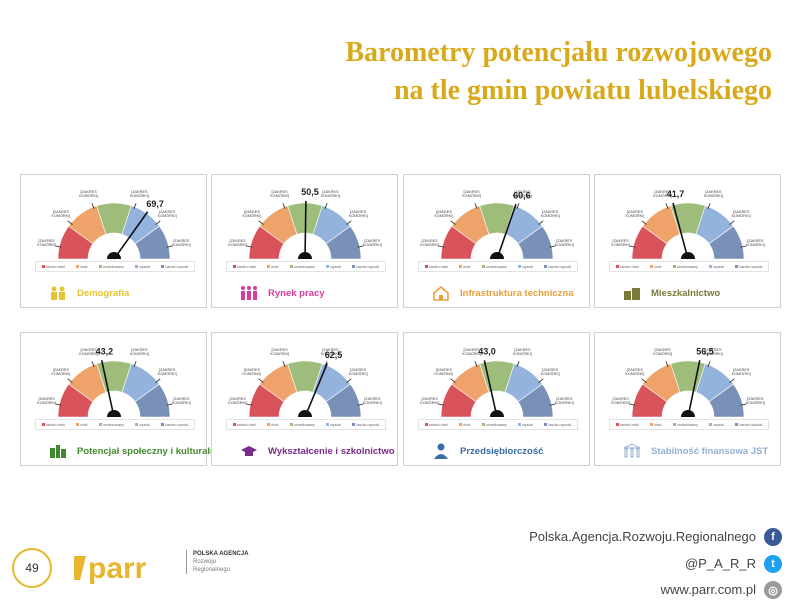 The width and height of the screenshot is (800, 600). What do you see at coordinates (221, 554) in the screenshot?
I see `org-line-1: POLSKA AGENCJA` at bounding box center [221, 554].